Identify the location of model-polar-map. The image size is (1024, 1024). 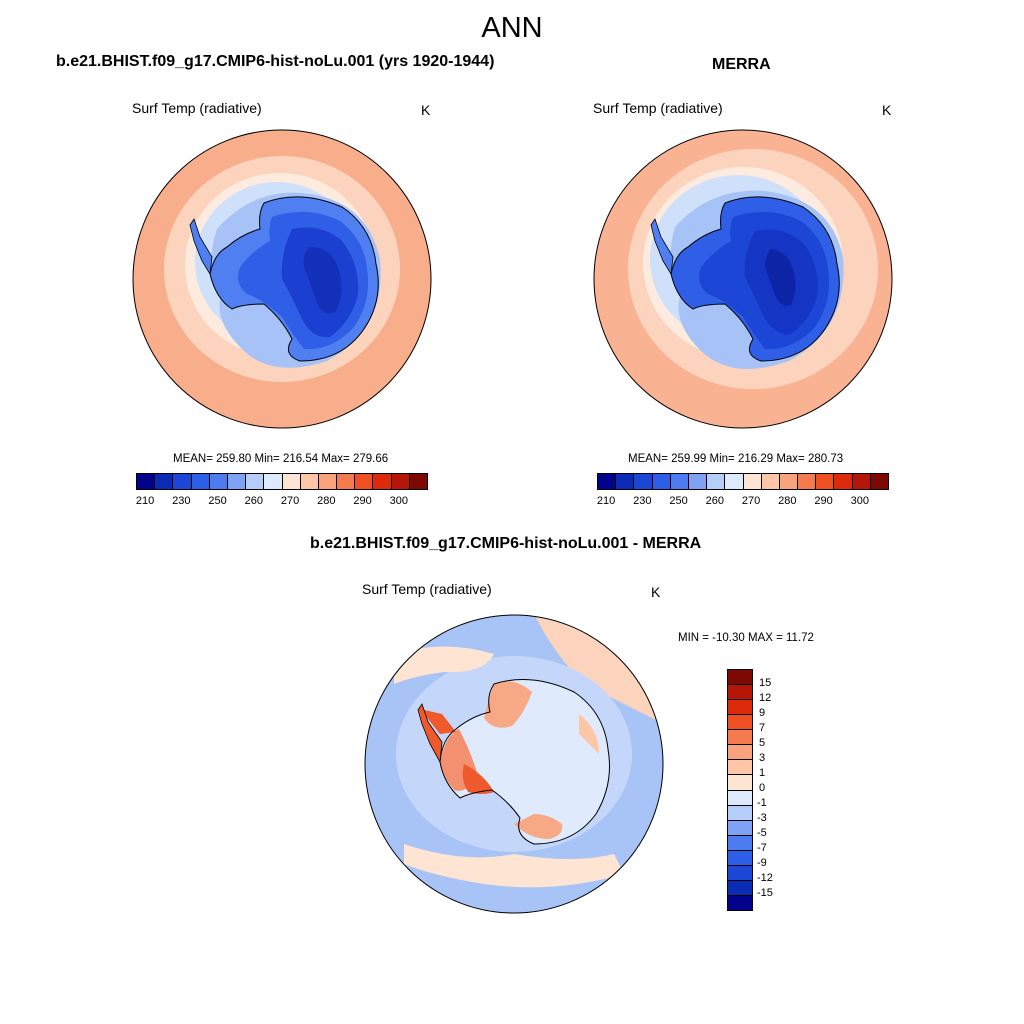
(282, 279).